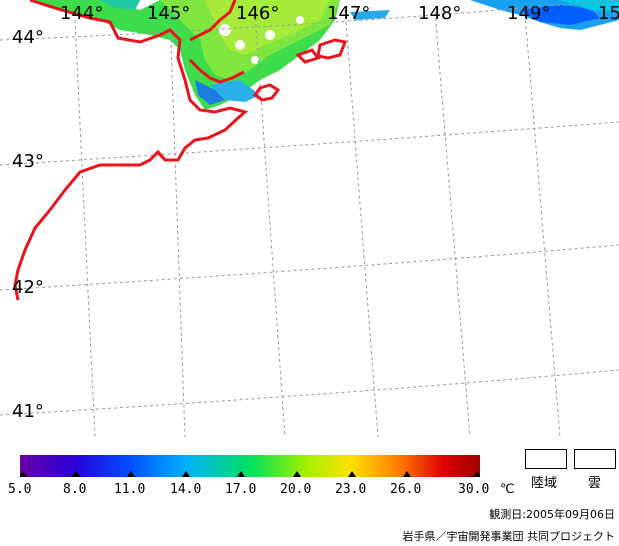  Describe the element at coordinates (28, 37) in the screenshot. I see `latitude-label-44: 44°` at that location.